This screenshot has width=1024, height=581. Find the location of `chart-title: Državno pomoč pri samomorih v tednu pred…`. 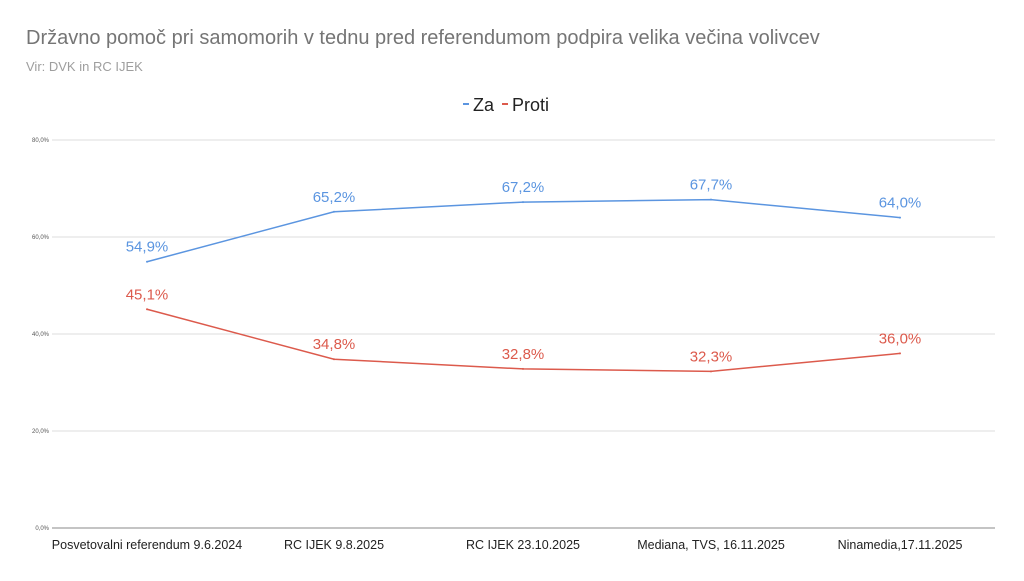

chart-title: Državno pomoč pri samomorih v tednu pred… is located at coordinates (423, 38).